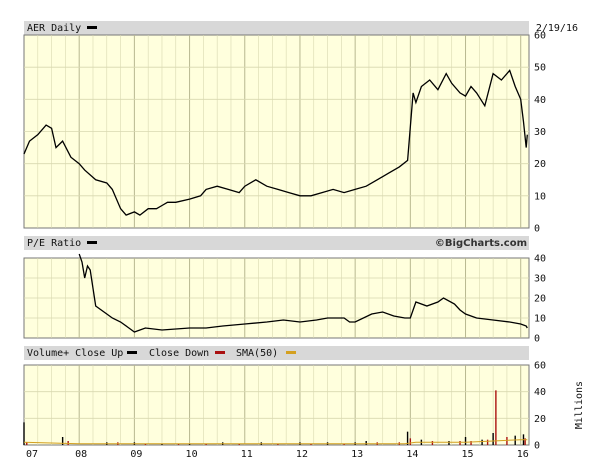 The width and height of the screenshot is (599, 466). Describe the element at coordinates (540, 392) in the screenshot. I see `volume-y-tick-label: 40` at that location.